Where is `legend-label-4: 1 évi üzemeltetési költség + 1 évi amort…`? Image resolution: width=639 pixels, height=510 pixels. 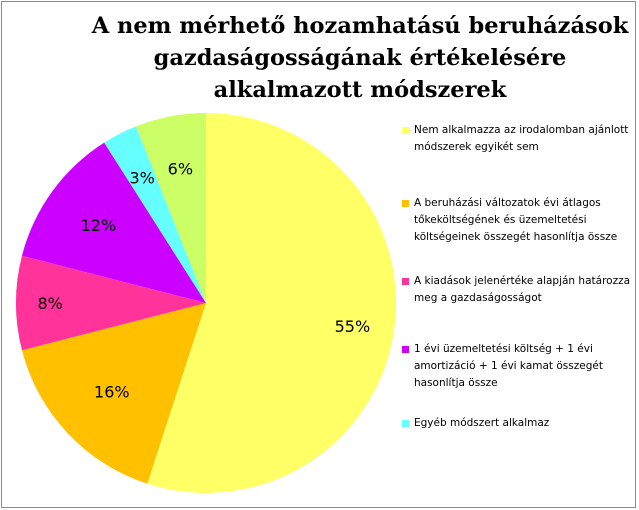 legend-label-4: 1 évi üzemeltetési költség + 1 évi amort… is located at coordinates (508, 366).